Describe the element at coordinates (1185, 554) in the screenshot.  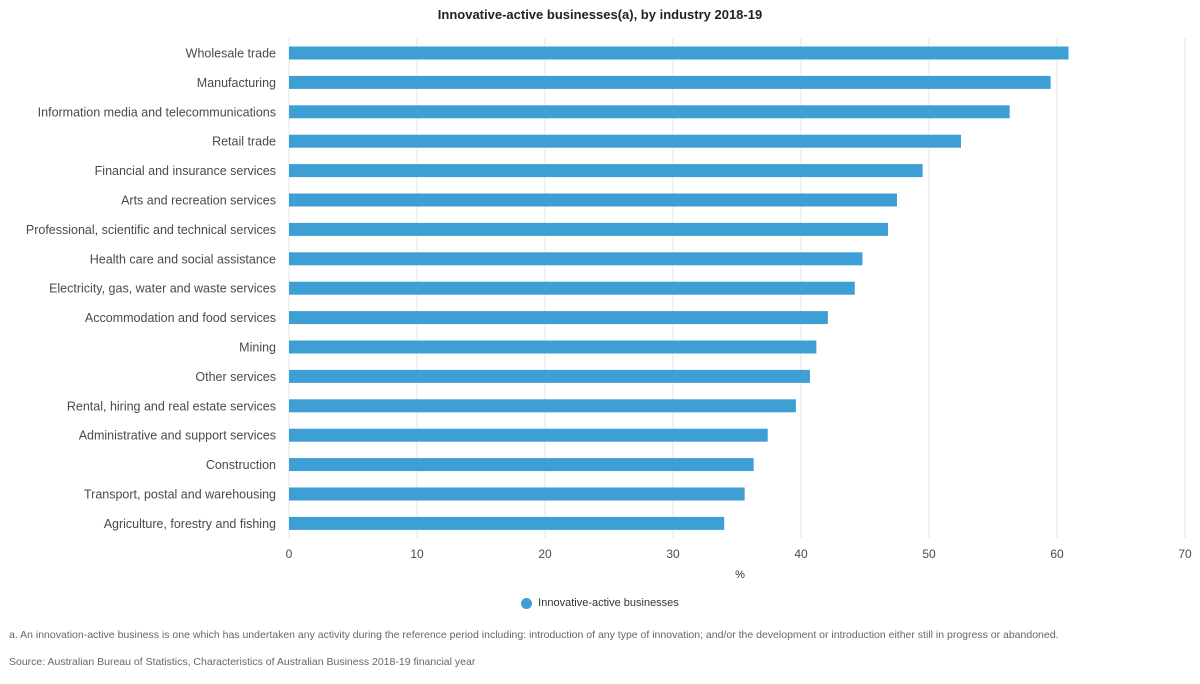
I see `x-tick-label: 70` at that location.